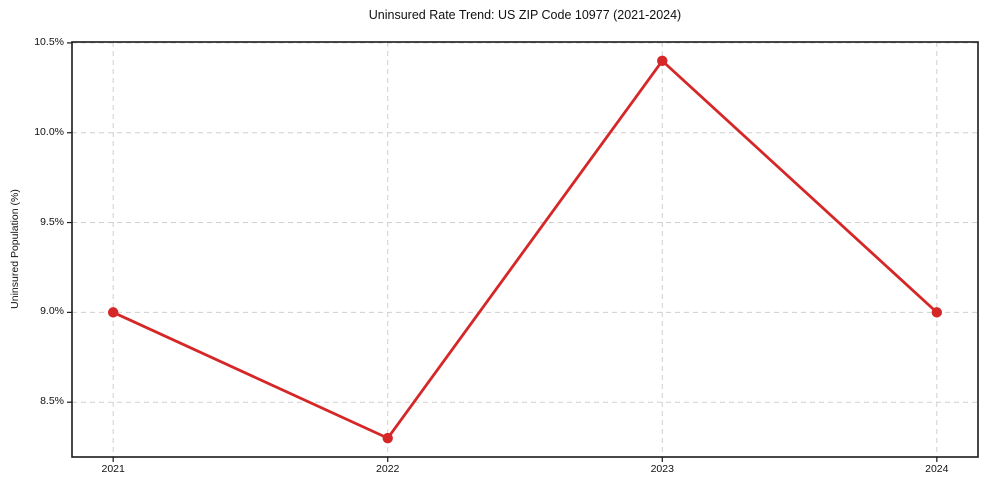  What do you see at coordinates (662, 61) in the screenshot?
I see `data-point-2023` at bounding box center [662, 61].